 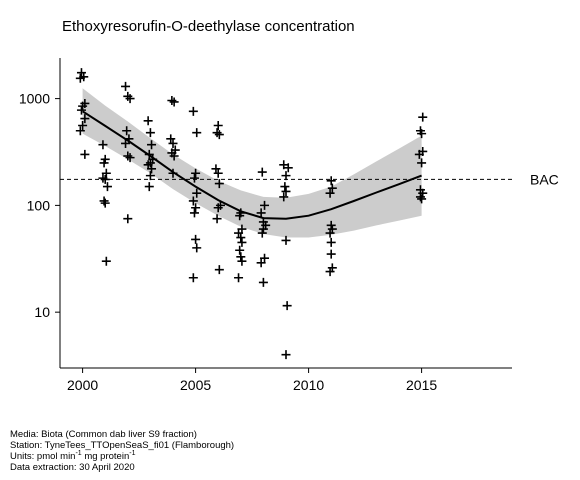 I want to click on y-tick-label: 1000, so click(x=34, y=99).